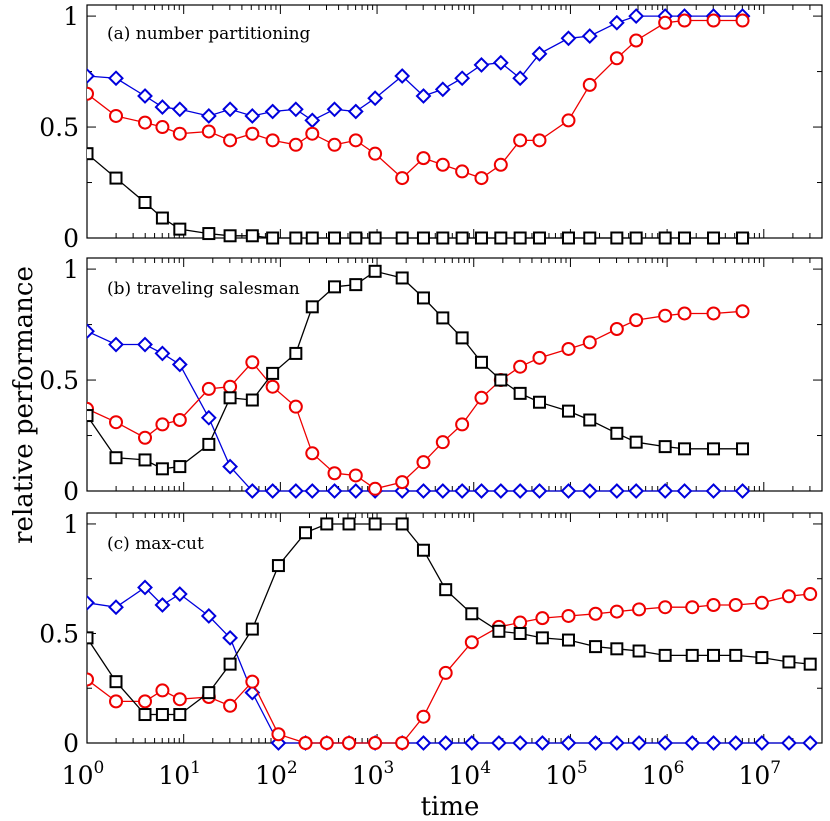 Image resolution: width=830 pixels, height=821 pixels. What do you see at coordinates (566, 774) in the screenshot?
I see `x-tick-label: 105` at bounding box center [566, 774].